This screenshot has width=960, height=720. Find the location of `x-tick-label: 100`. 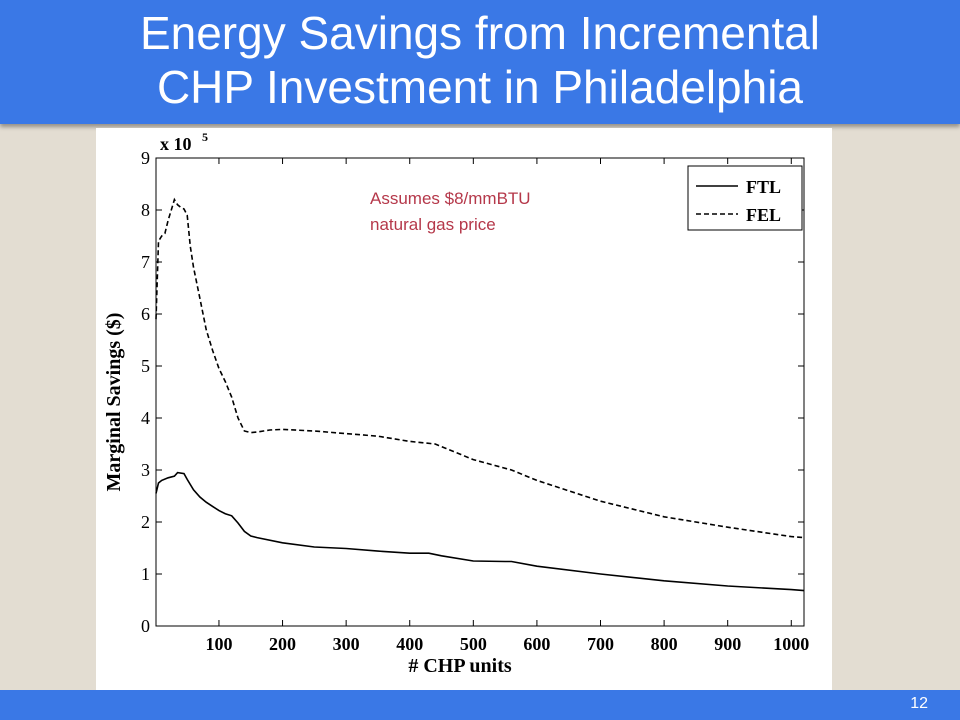

x-tick-label: 100 is located at coordinates (218, 644).